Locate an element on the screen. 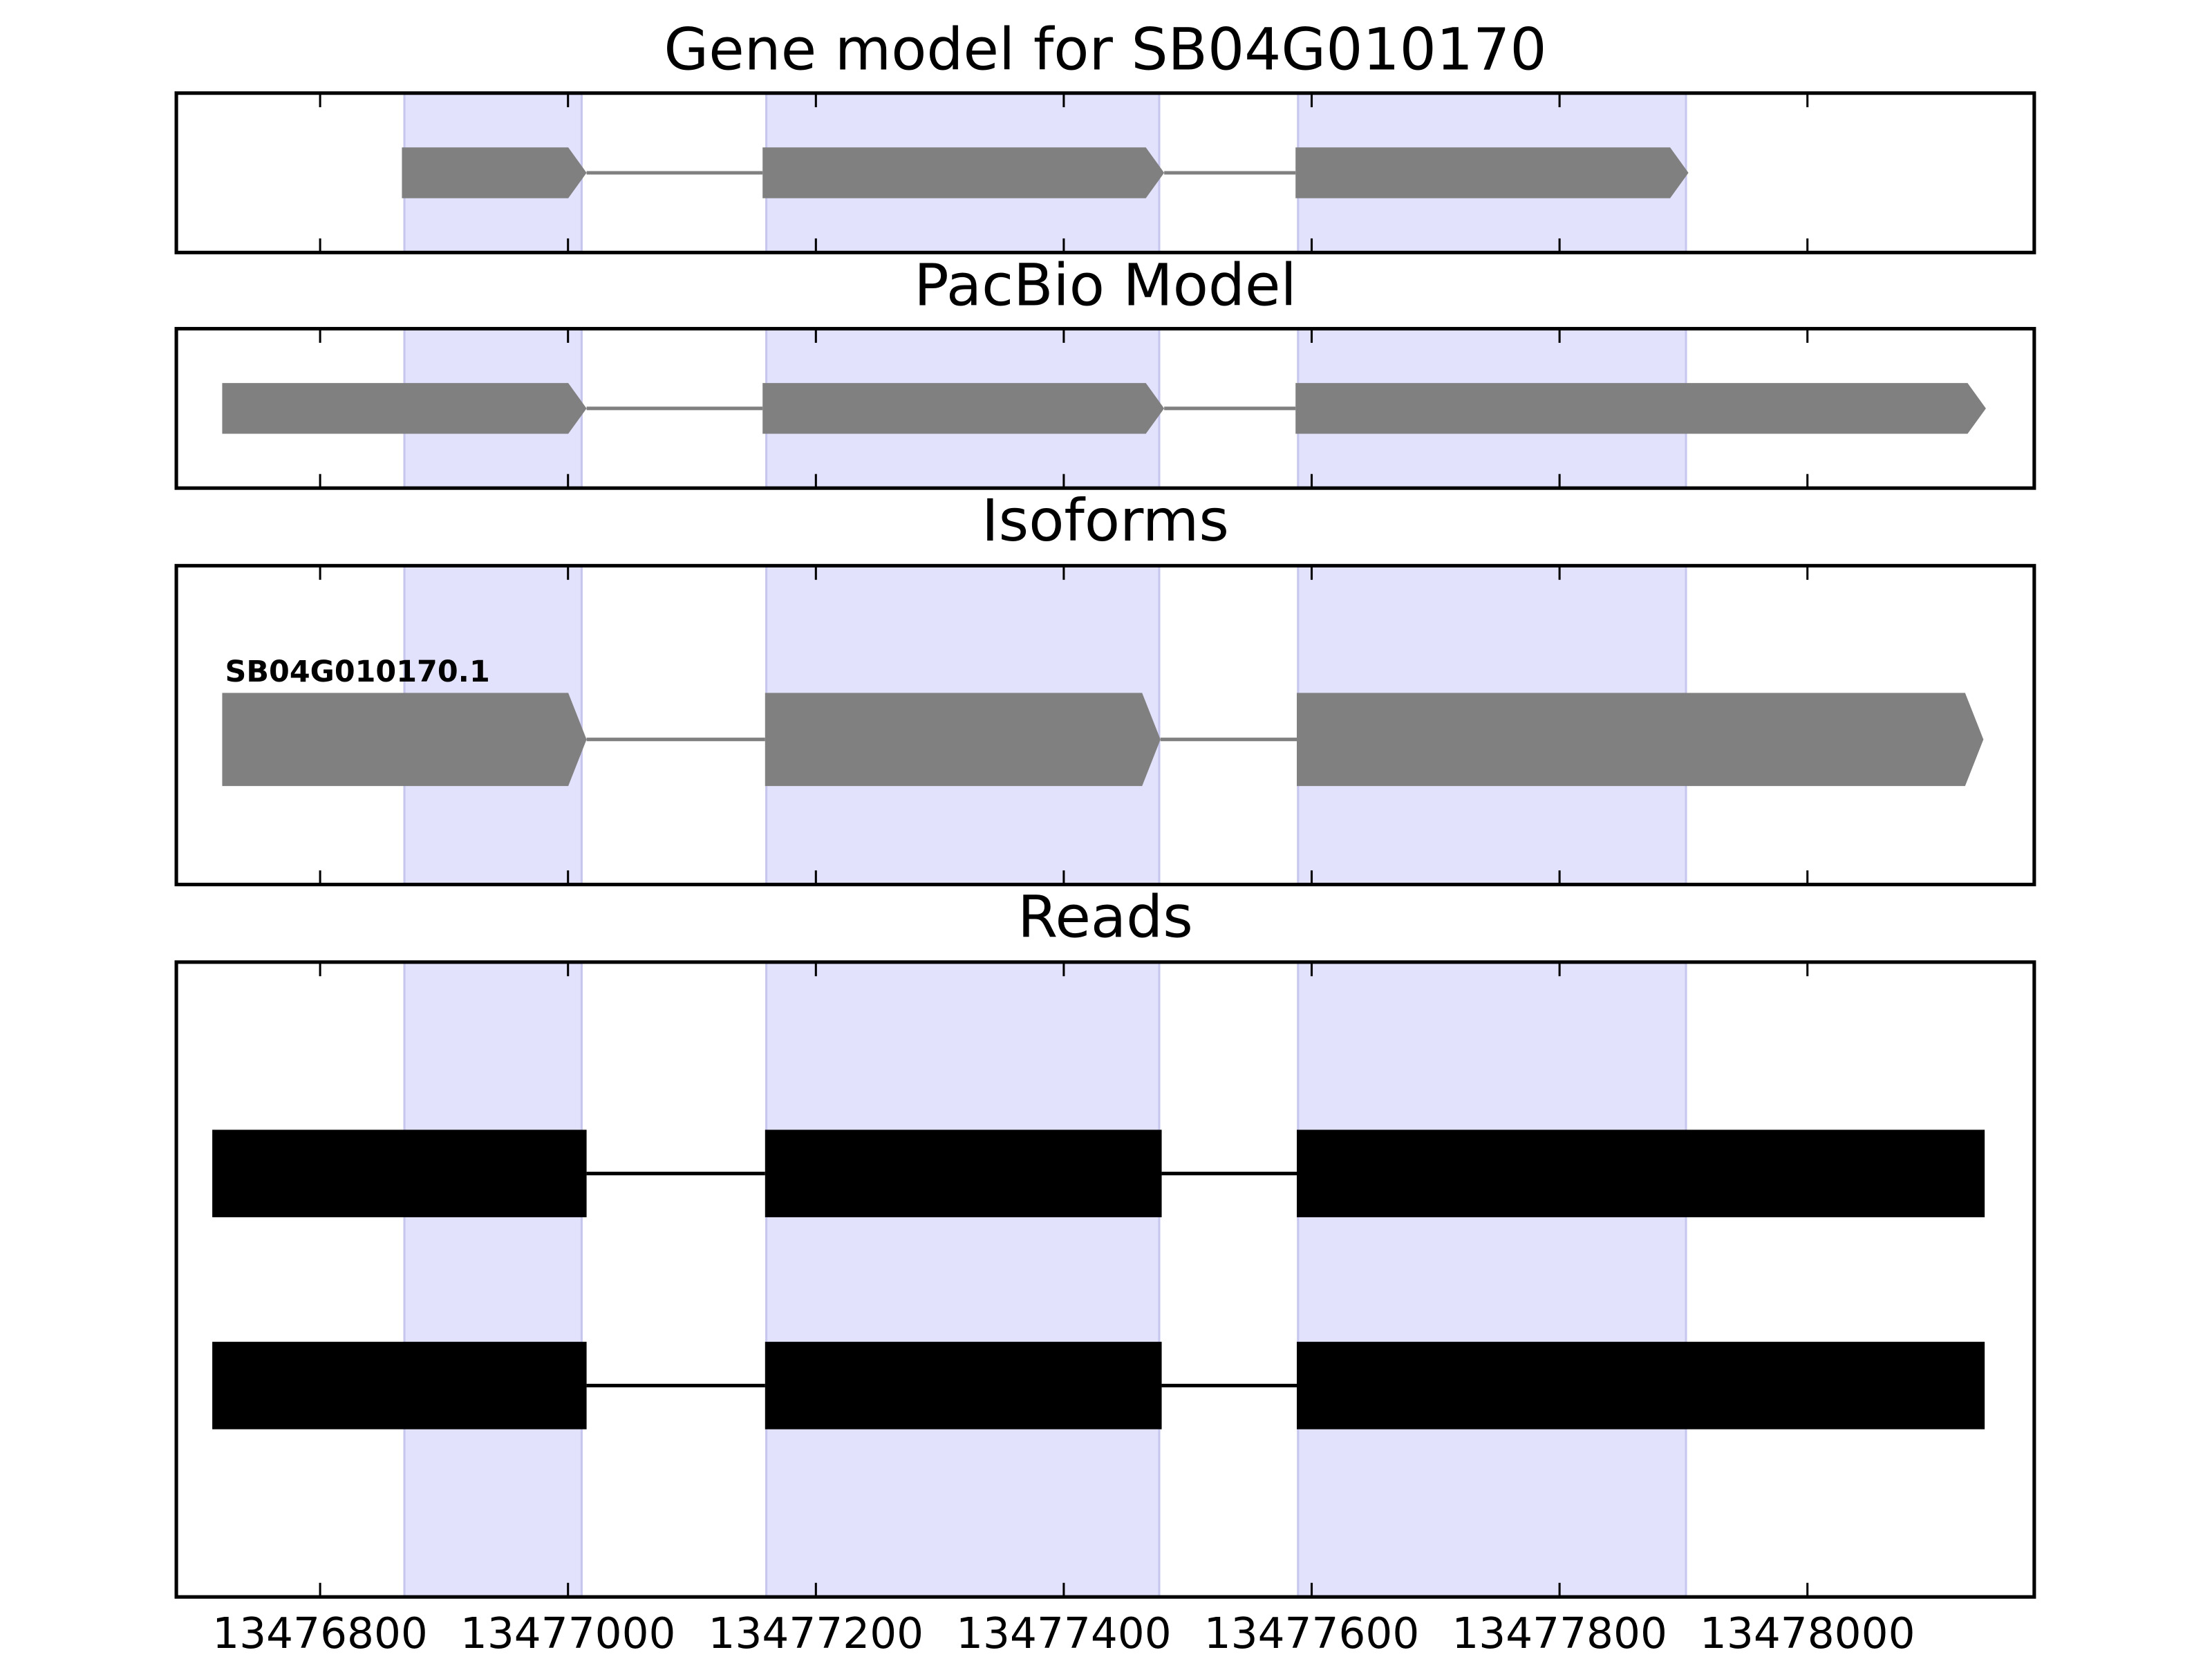  panel-title: Reads is located at coordinates (1105, 917).